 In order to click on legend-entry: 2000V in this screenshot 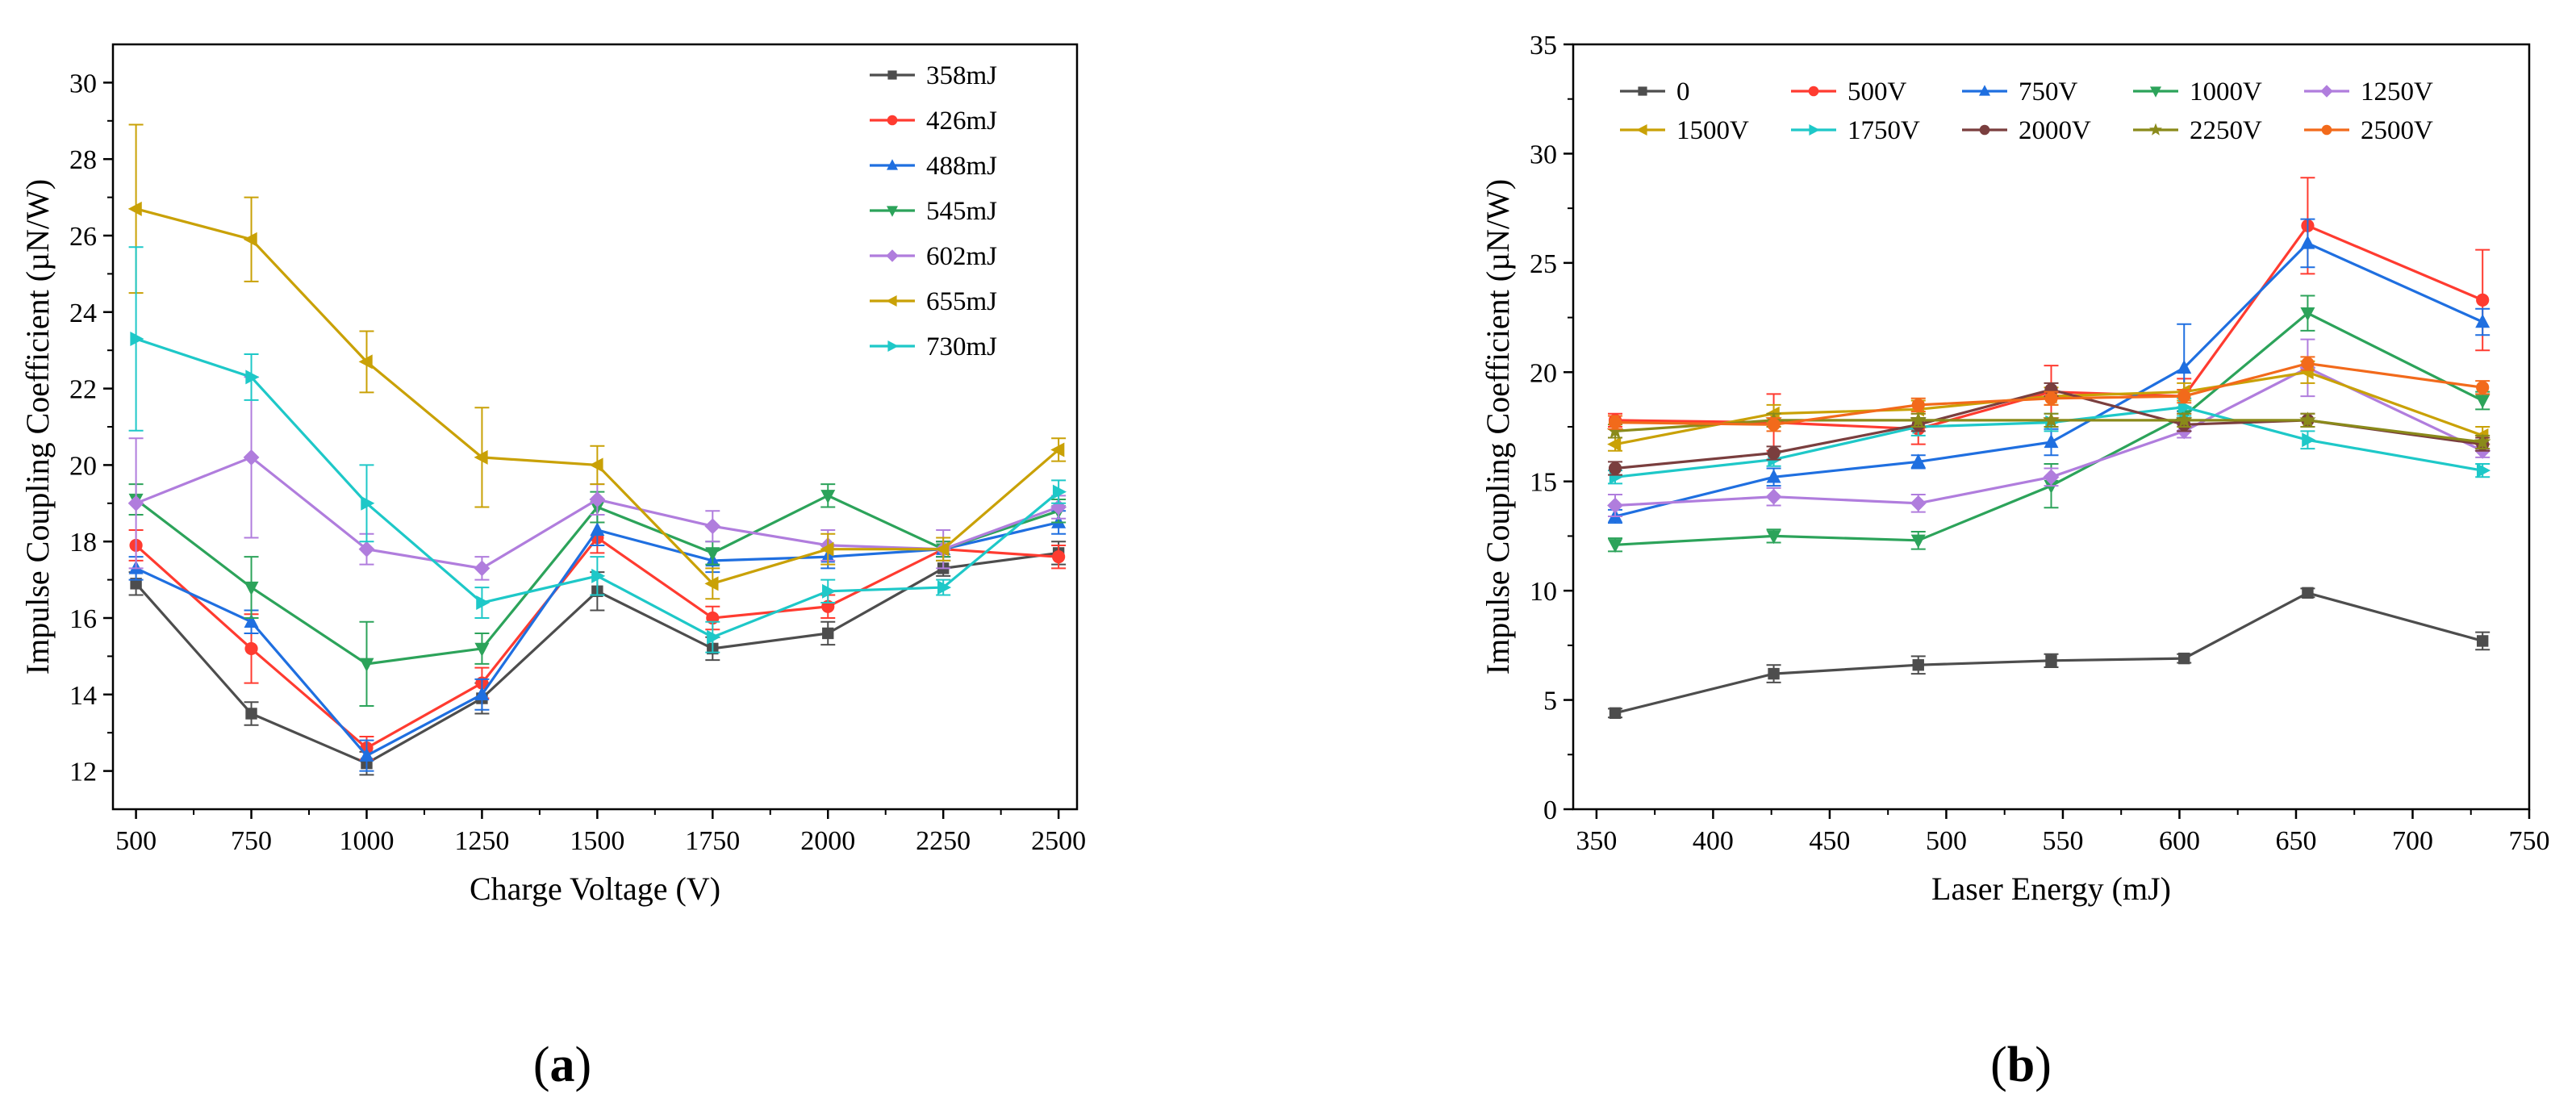, I will do `click(2027, 130)`.